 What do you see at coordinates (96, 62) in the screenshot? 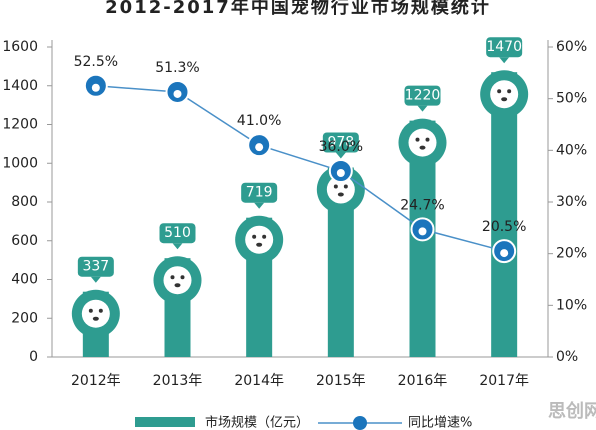
I see `line-value-label: 52.5%` at bounding box center [96, 62].